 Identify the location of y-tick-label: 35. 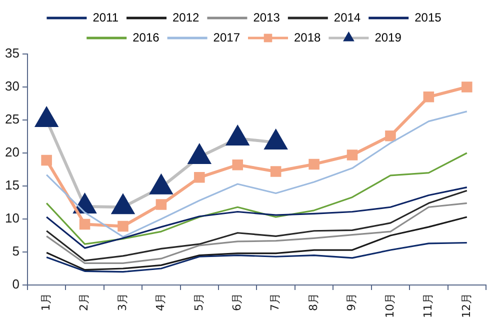
(12, 53).